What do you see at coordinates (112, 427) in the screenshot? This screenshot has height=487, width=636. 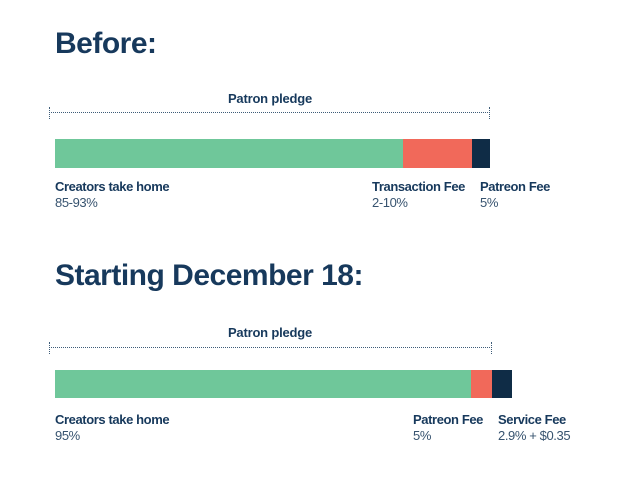 I see `legend-creators-take-home: Creators take home 95%` at bounding box center [112, 427].